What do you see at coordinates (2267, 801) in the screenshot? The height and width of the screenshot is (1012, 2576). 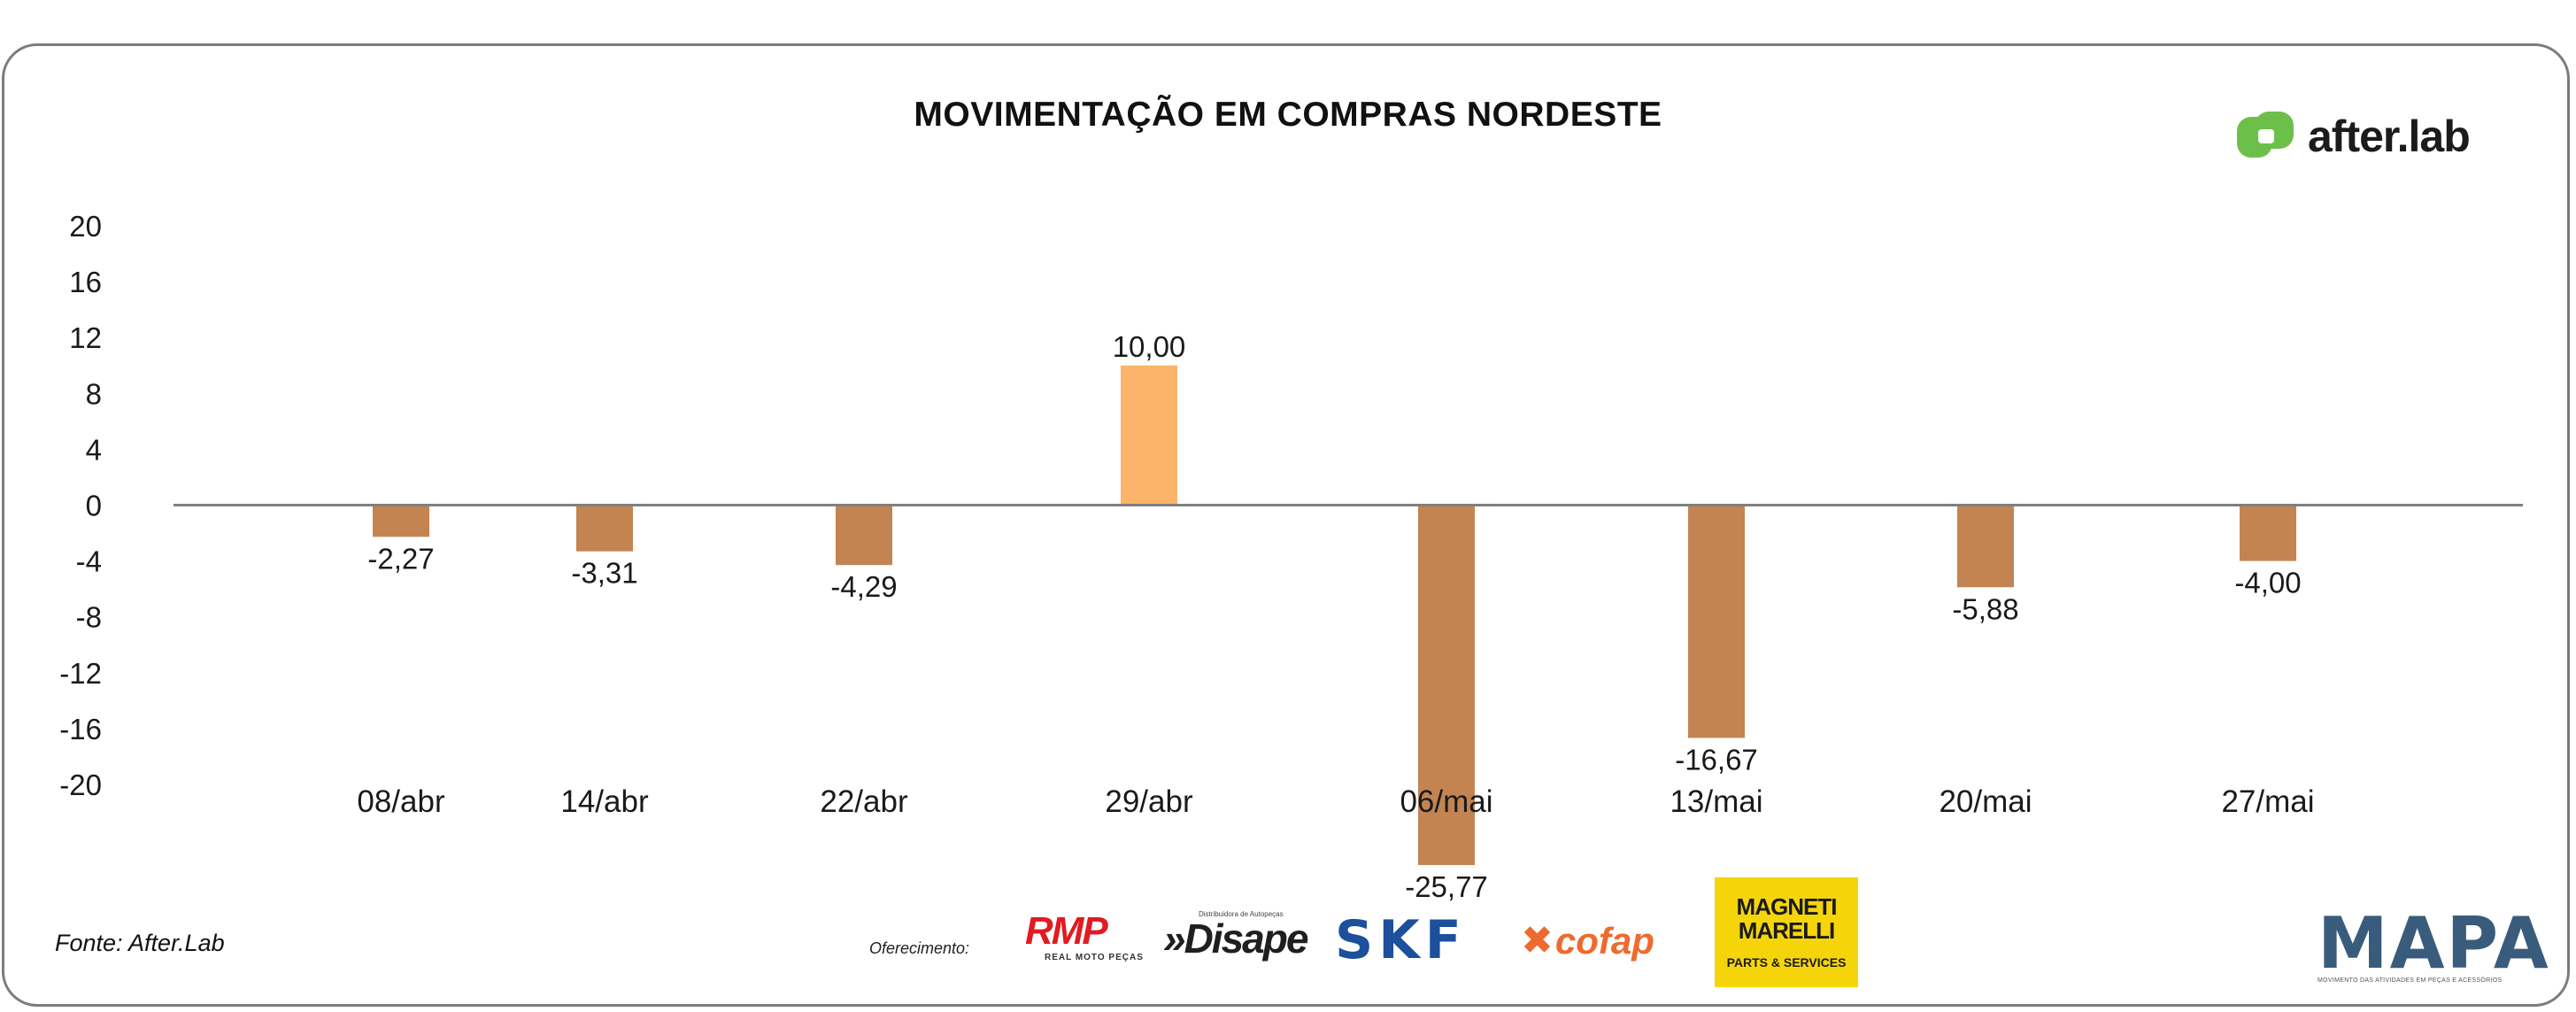 I see `x-category-label: 27/mai` at bounding box center [2267, 801].